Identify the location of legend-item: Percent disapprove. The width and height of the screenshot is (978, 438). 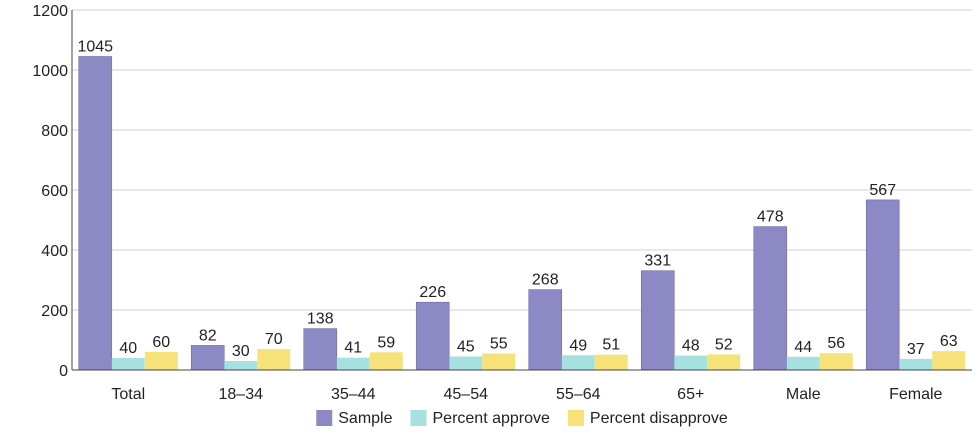
(647, 418).